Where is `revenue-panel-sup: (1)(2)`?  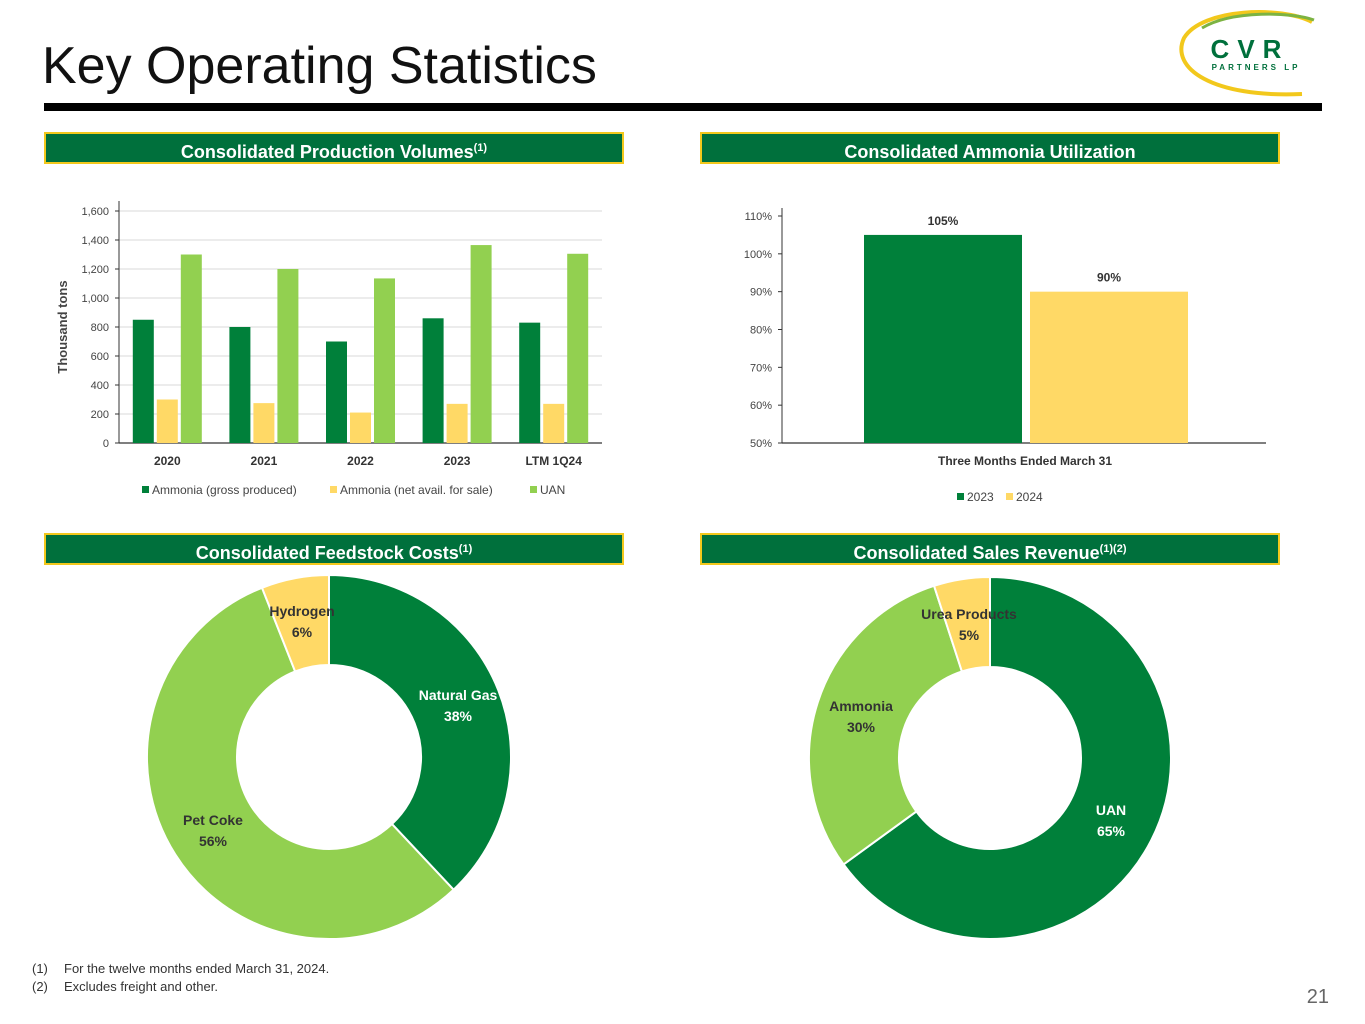 revenue-panel-sup: (1)(2) is located at coordinates (1113, 549).